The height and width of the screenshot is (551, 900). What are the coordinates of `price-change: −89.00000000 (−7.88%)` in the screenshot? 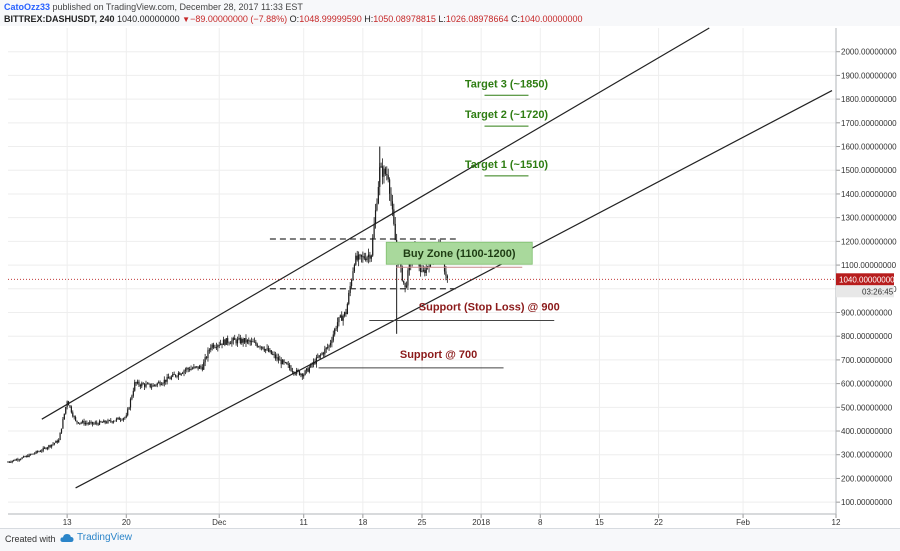 It's located at (239, 19).